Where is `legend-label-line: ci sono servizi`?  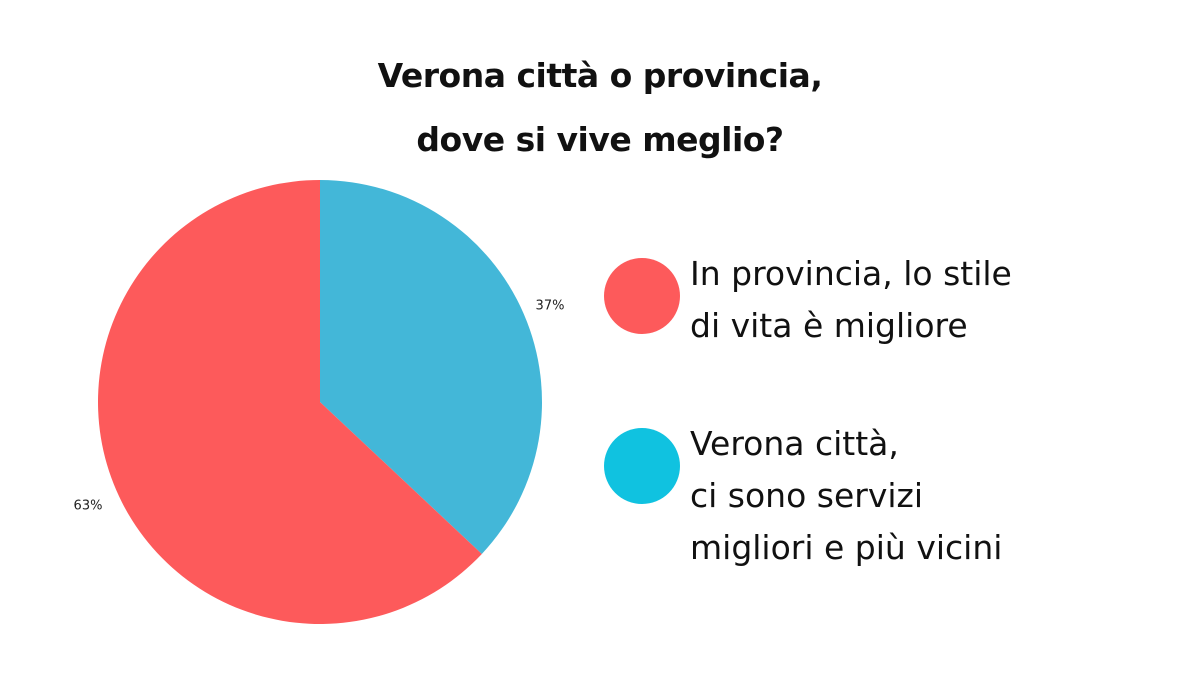 legend-label-line: ci sono servizi is located at coordinates (807, 495).